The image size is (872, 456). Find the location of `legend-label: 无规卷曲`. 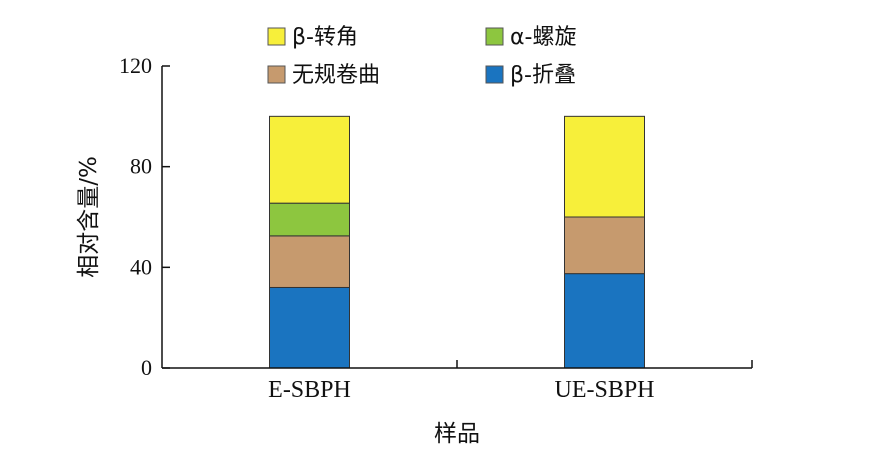

legend-label: 无规卷曲 is located at coordinates (336, 75).